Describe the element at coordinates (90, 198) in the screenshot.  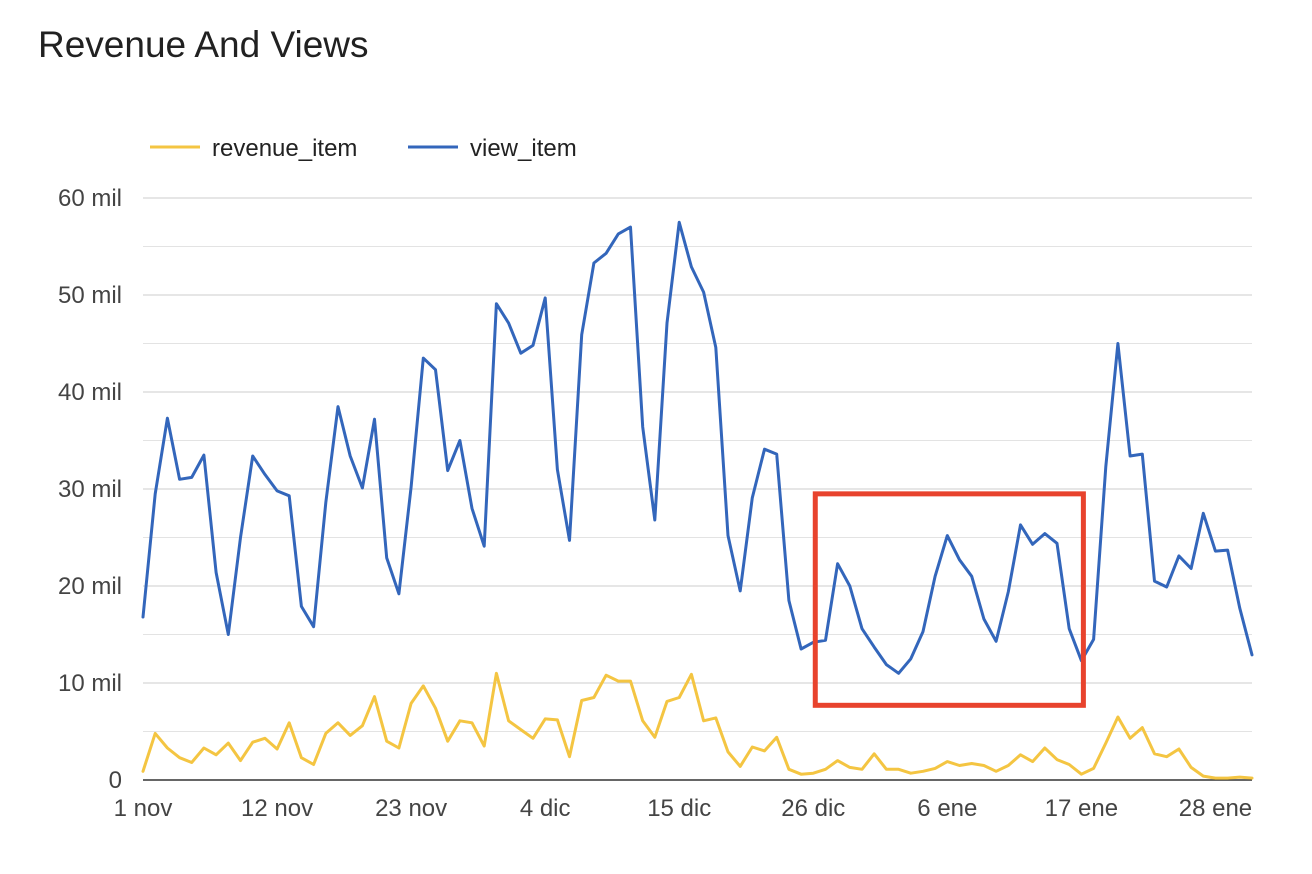
I see `y-tick-label: 60 mil` at that location.